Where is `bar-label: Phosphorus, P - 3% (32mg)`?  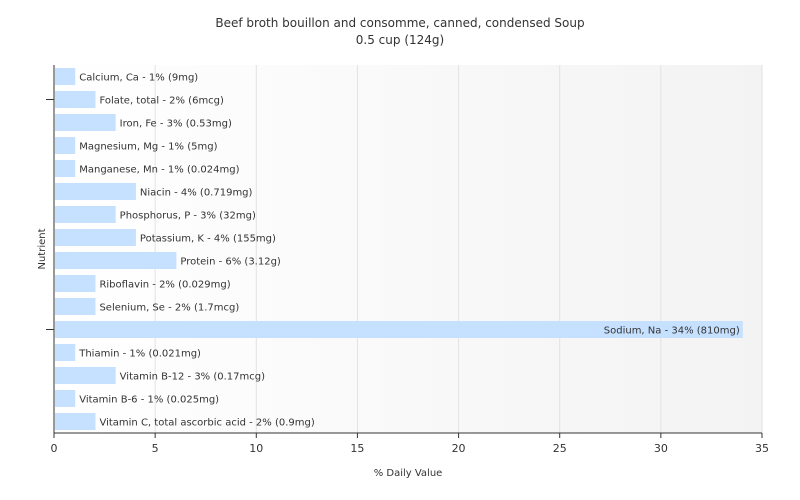
bar-label: Phosphorus, P - 3% (32mg) is located at coordinates (188, 216).